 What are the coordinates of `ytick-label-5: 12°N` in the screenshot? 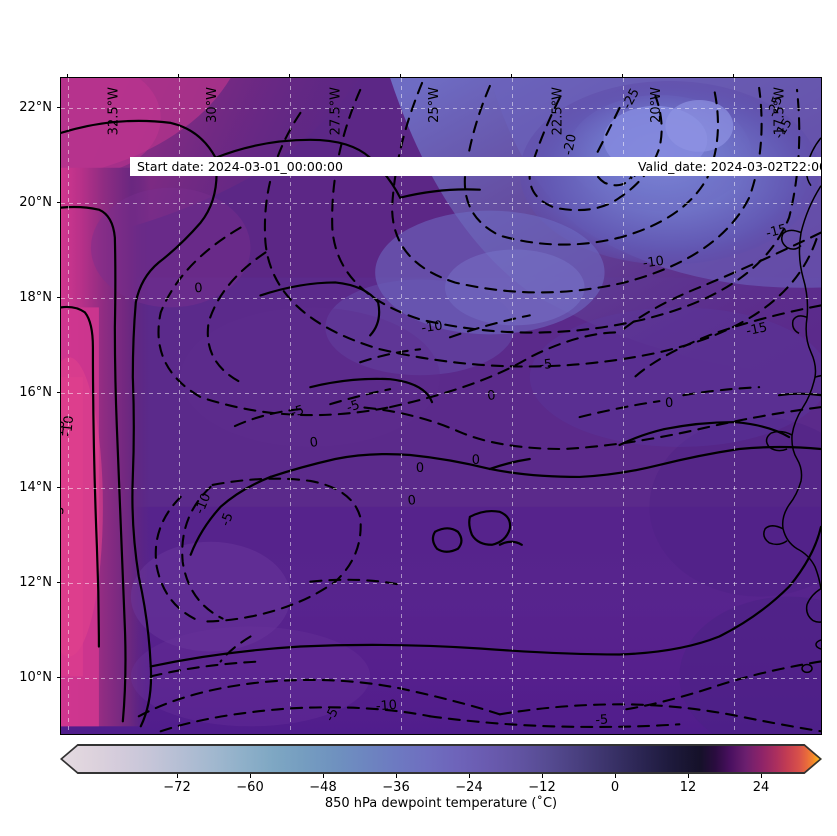 It's located at (35, 582).